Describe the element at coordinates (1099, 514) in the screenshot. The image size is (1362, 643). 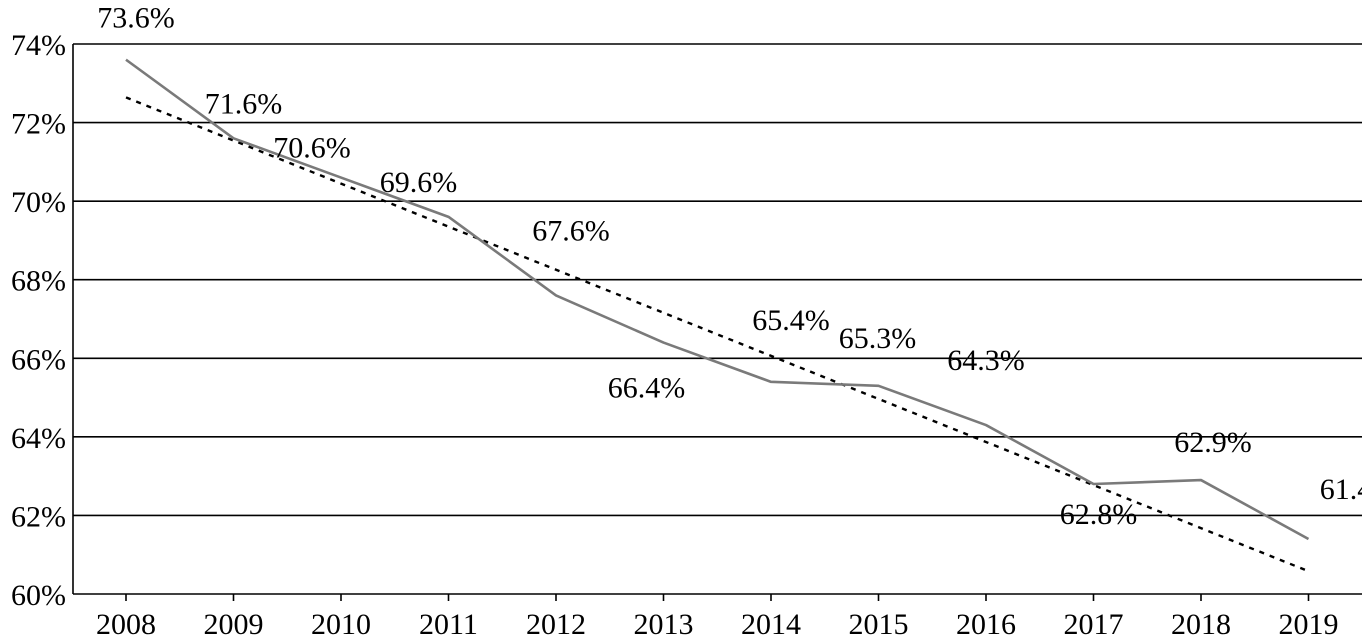
I see `data-label: 62.8%` at that location.